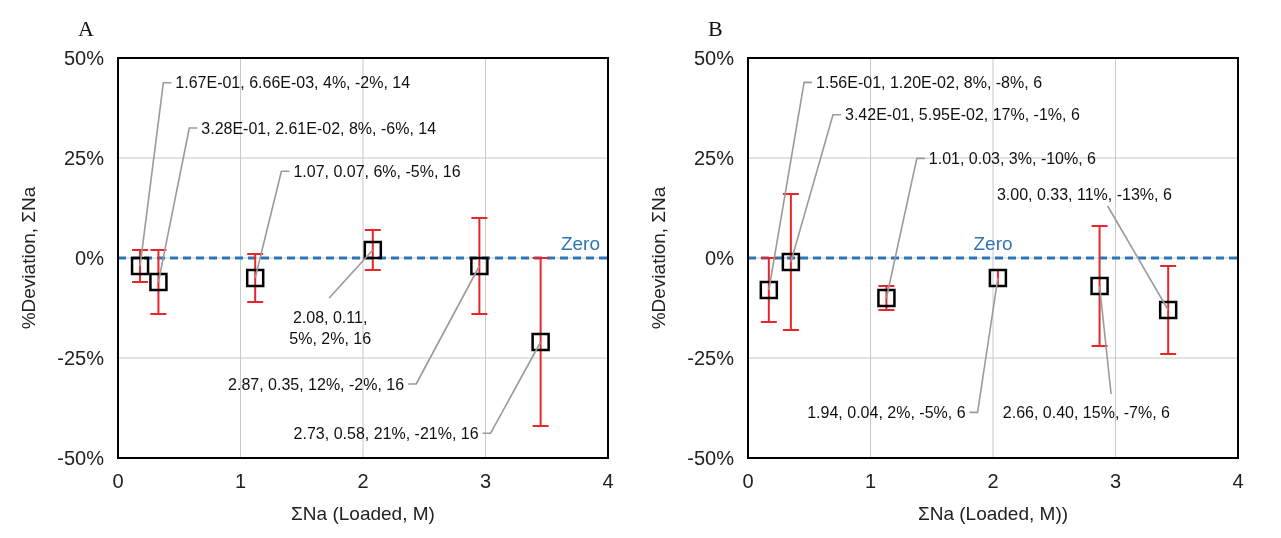 The width and height of the screenshot is (1281, 538). What do you see at coordinates (1086, 412) in the screenshot?
I see `annotation: 2.66, 0.40, 15%, -7%, 6` at bounding box center [1086, 412].